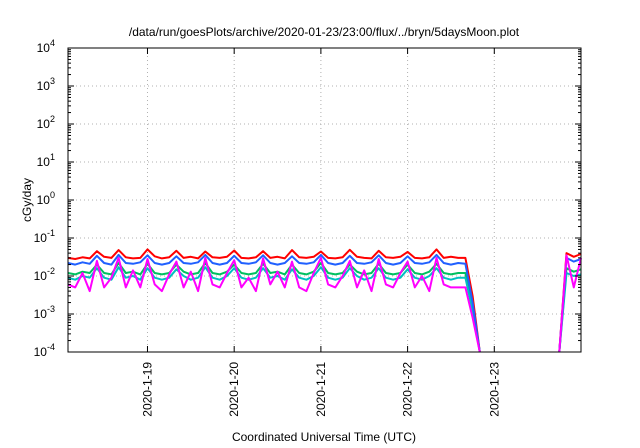 This screenshot has width=640, height=448. Describe the element at coordinates (27, 200) in the screenshot. I see `y-axis-label: cGy/day` at that location.